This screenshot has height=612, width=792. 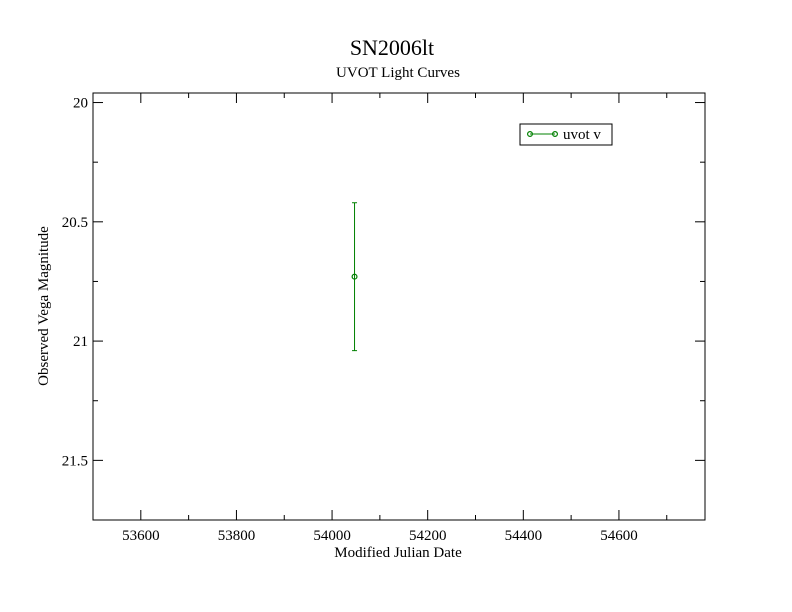 What do you see at coordinates (75, 461) in the screenshot?
I see `y-tick-label: 21.5` at bounding box center [75, 461].